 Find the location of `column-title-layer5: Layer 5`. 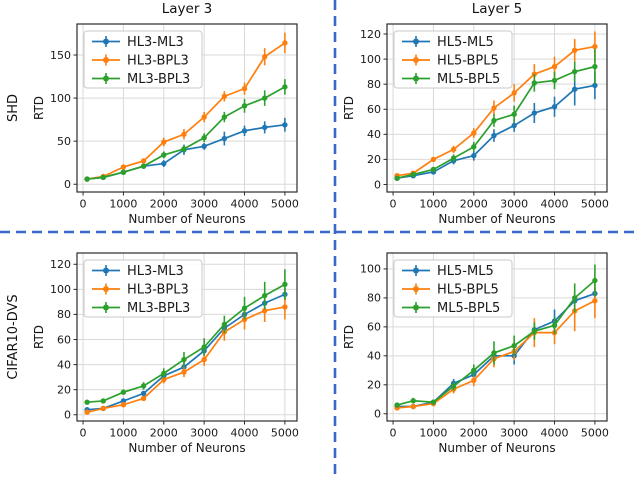

column-title-layer5: Layer 5 is located at coordinates (497, 9).